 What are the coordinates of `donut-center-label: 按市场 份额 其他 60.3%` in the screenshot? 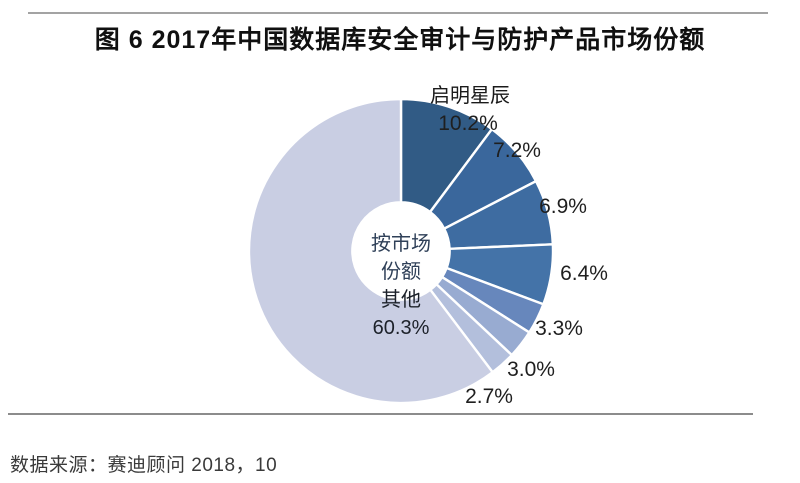 It's located at (401, 286).